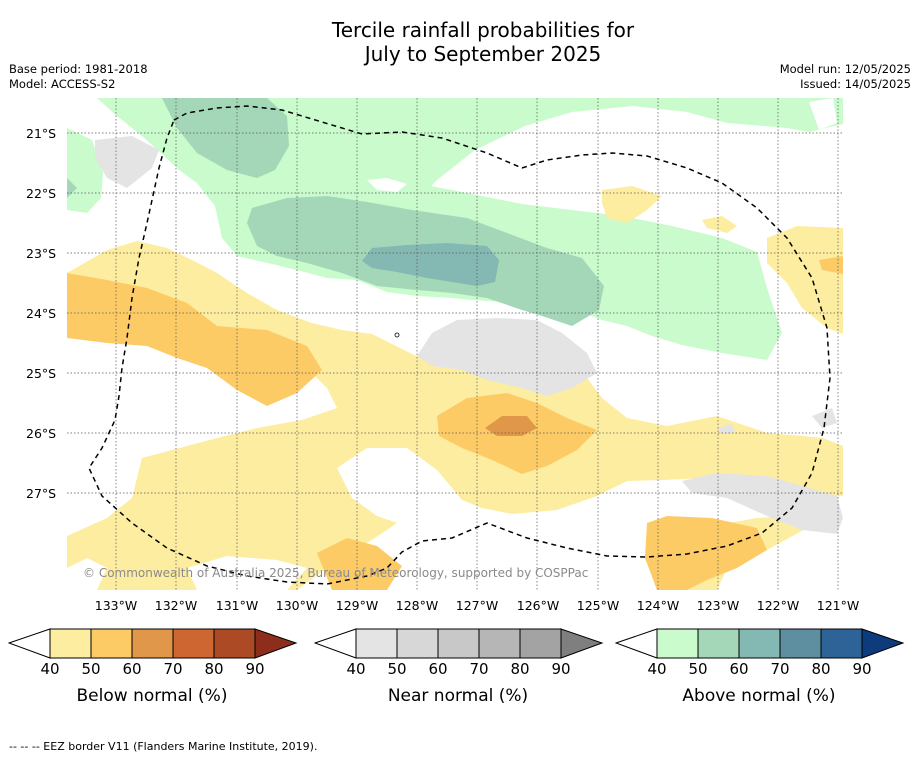 The height and width of the screenshot is (758, 919). Describe the element at coordinates (41, 373) in the screenshot. I see `lat-label: 25°S` at that location.